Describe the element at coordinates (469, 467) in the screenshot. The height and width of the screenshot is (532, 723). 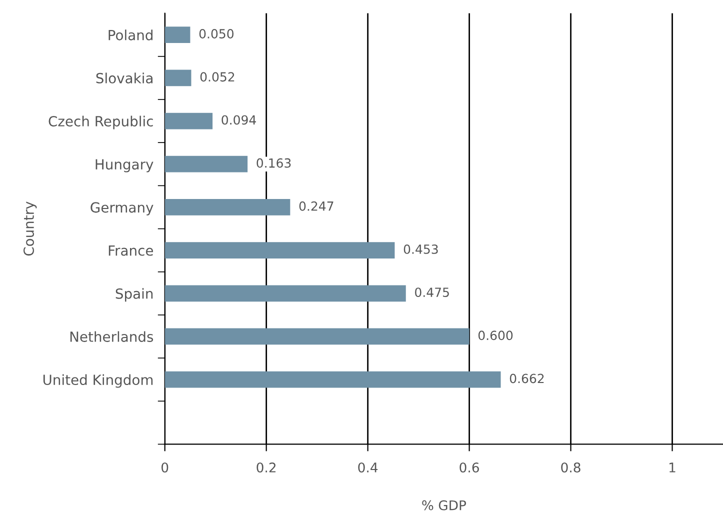
I see `x-tick-label: 0.6` at that location.